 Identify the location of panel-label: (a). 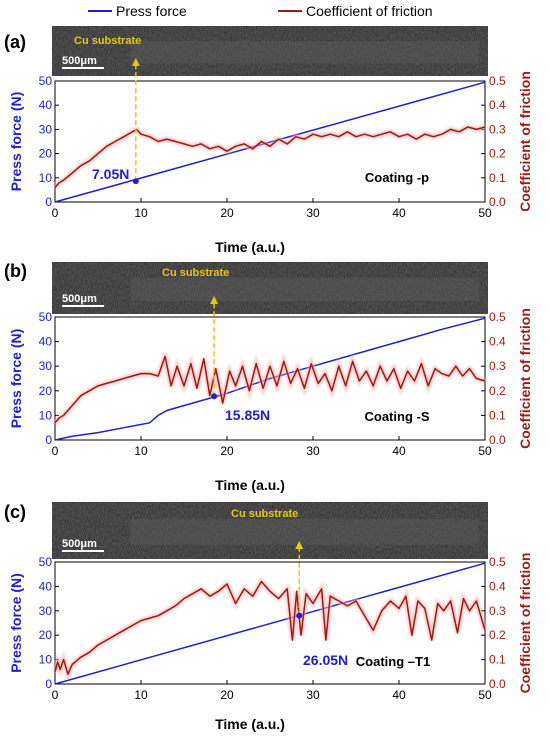
(15, 42).